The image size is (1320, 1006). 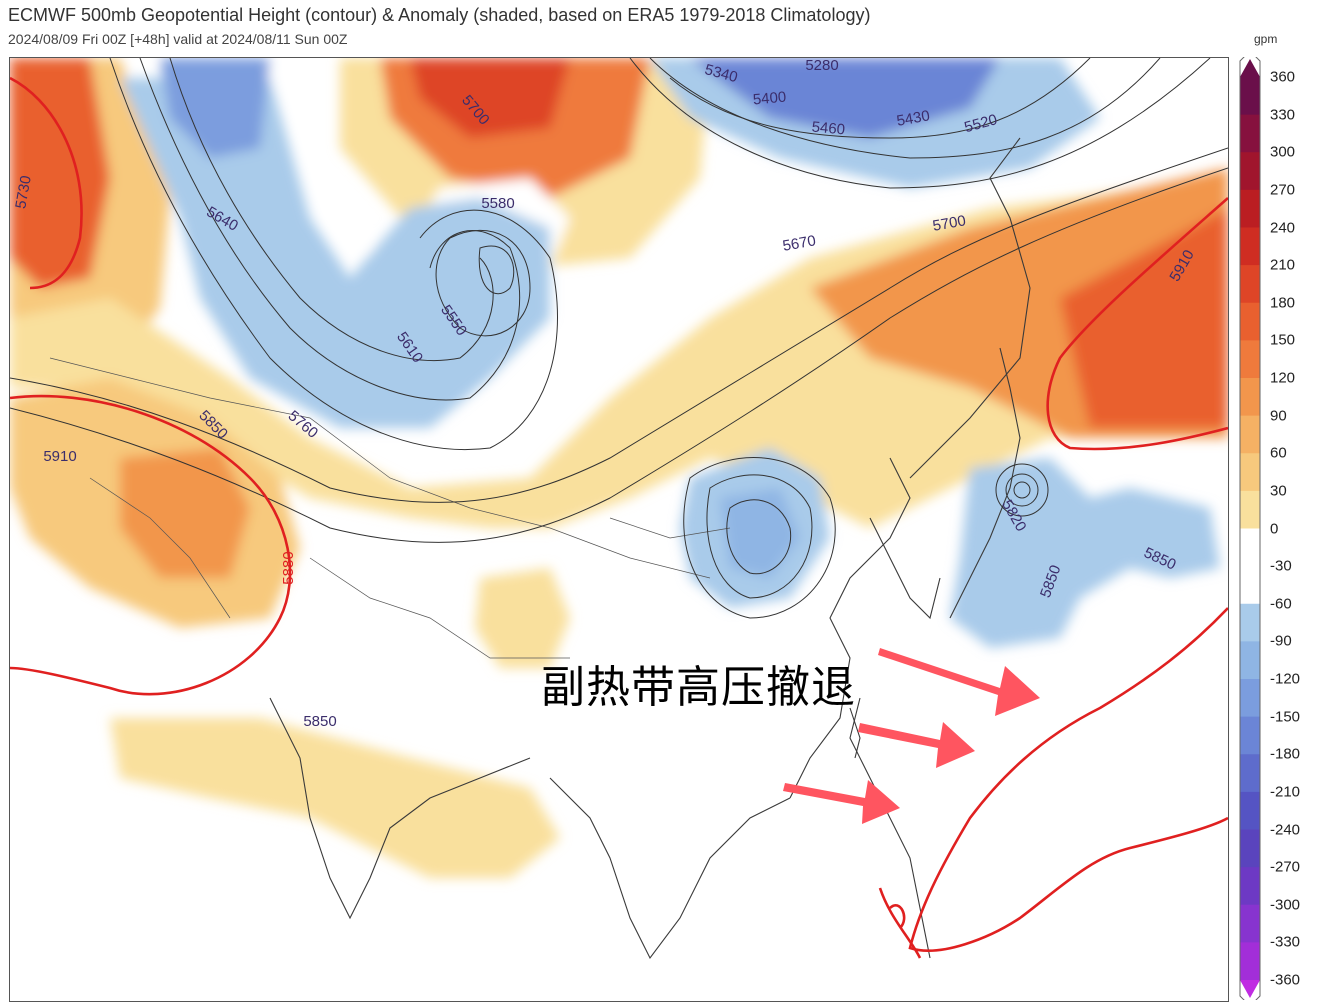 What do you see at coordinates (769, 99) in the screenshot?
I see `contour-label: 5400` at bounding box center [769, 99].